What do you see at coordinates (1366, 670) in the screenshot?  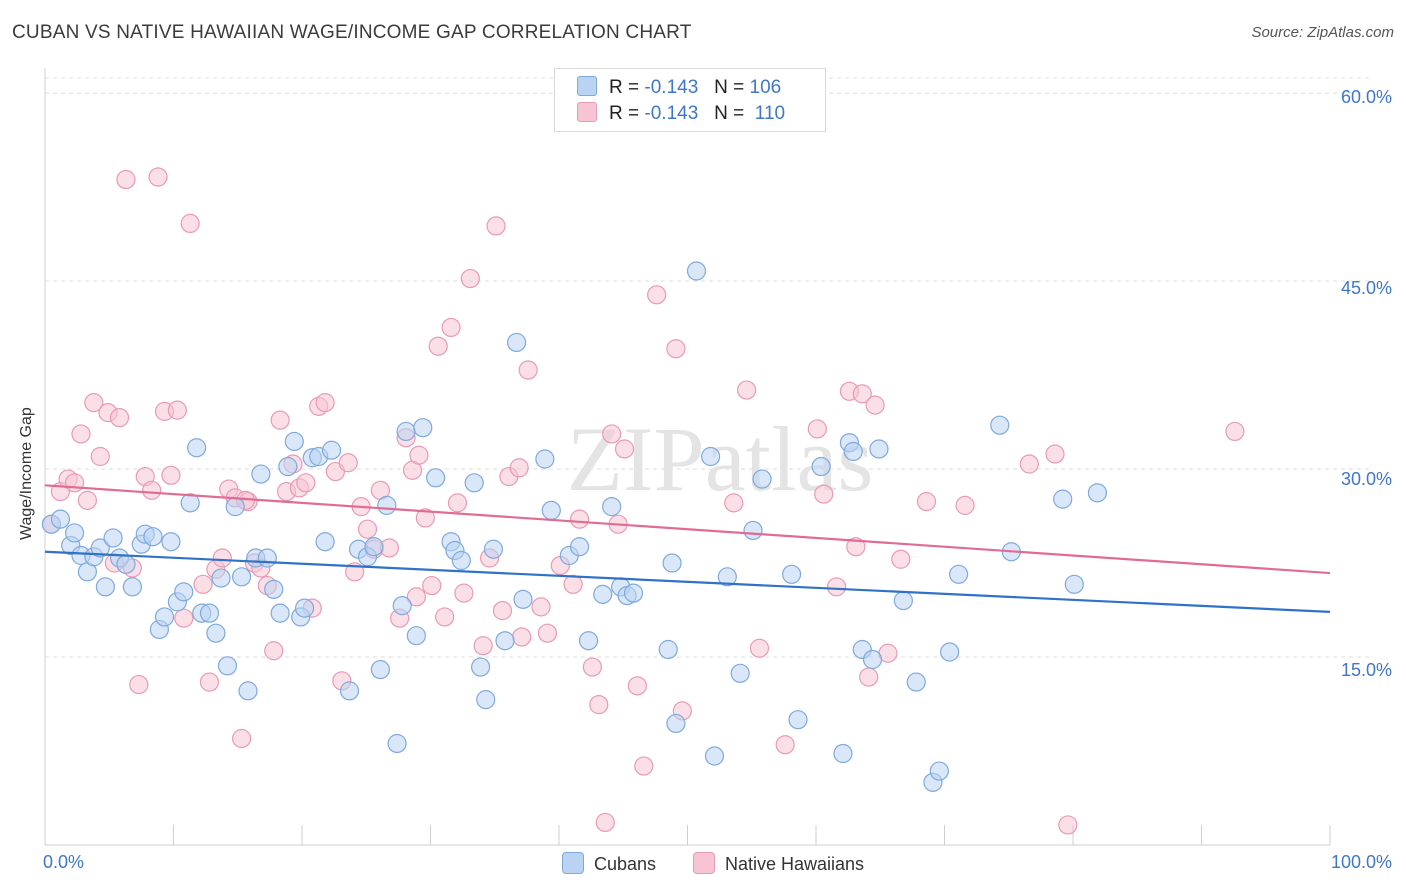 I see `y-tick-15: 15.0%` at bounding box center [1366, 670].